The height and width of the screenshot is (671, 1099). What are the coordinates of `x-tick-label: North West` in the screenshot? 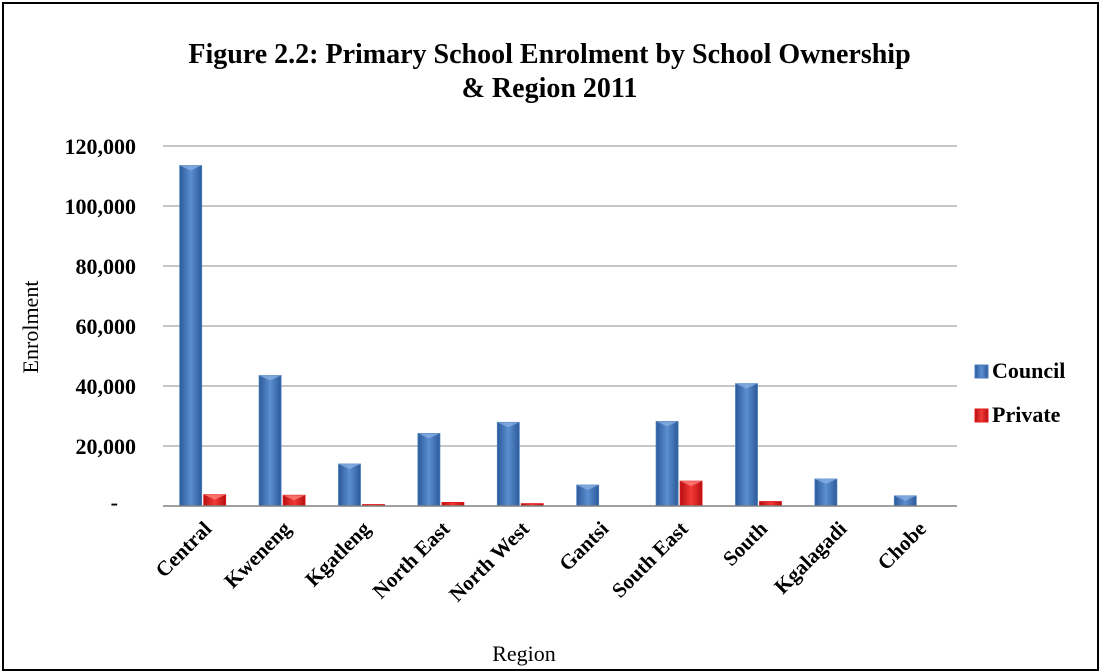 It's located at (489, 562).